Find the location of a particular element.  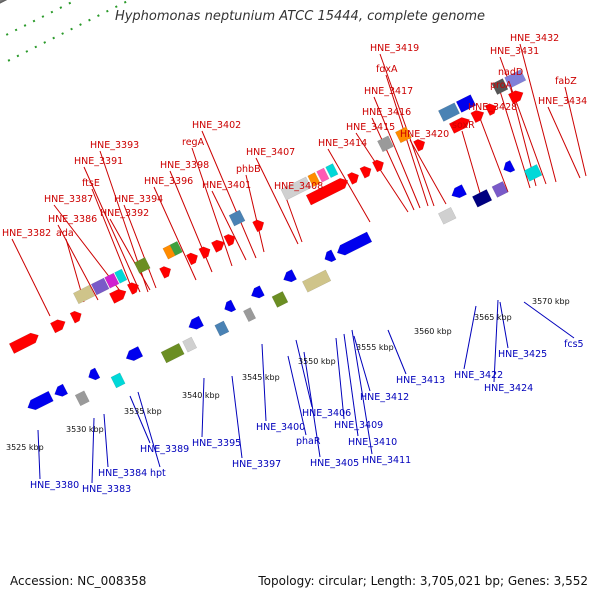

forward-gene-label: HNE_3393 is located at coordinates (114, 145).